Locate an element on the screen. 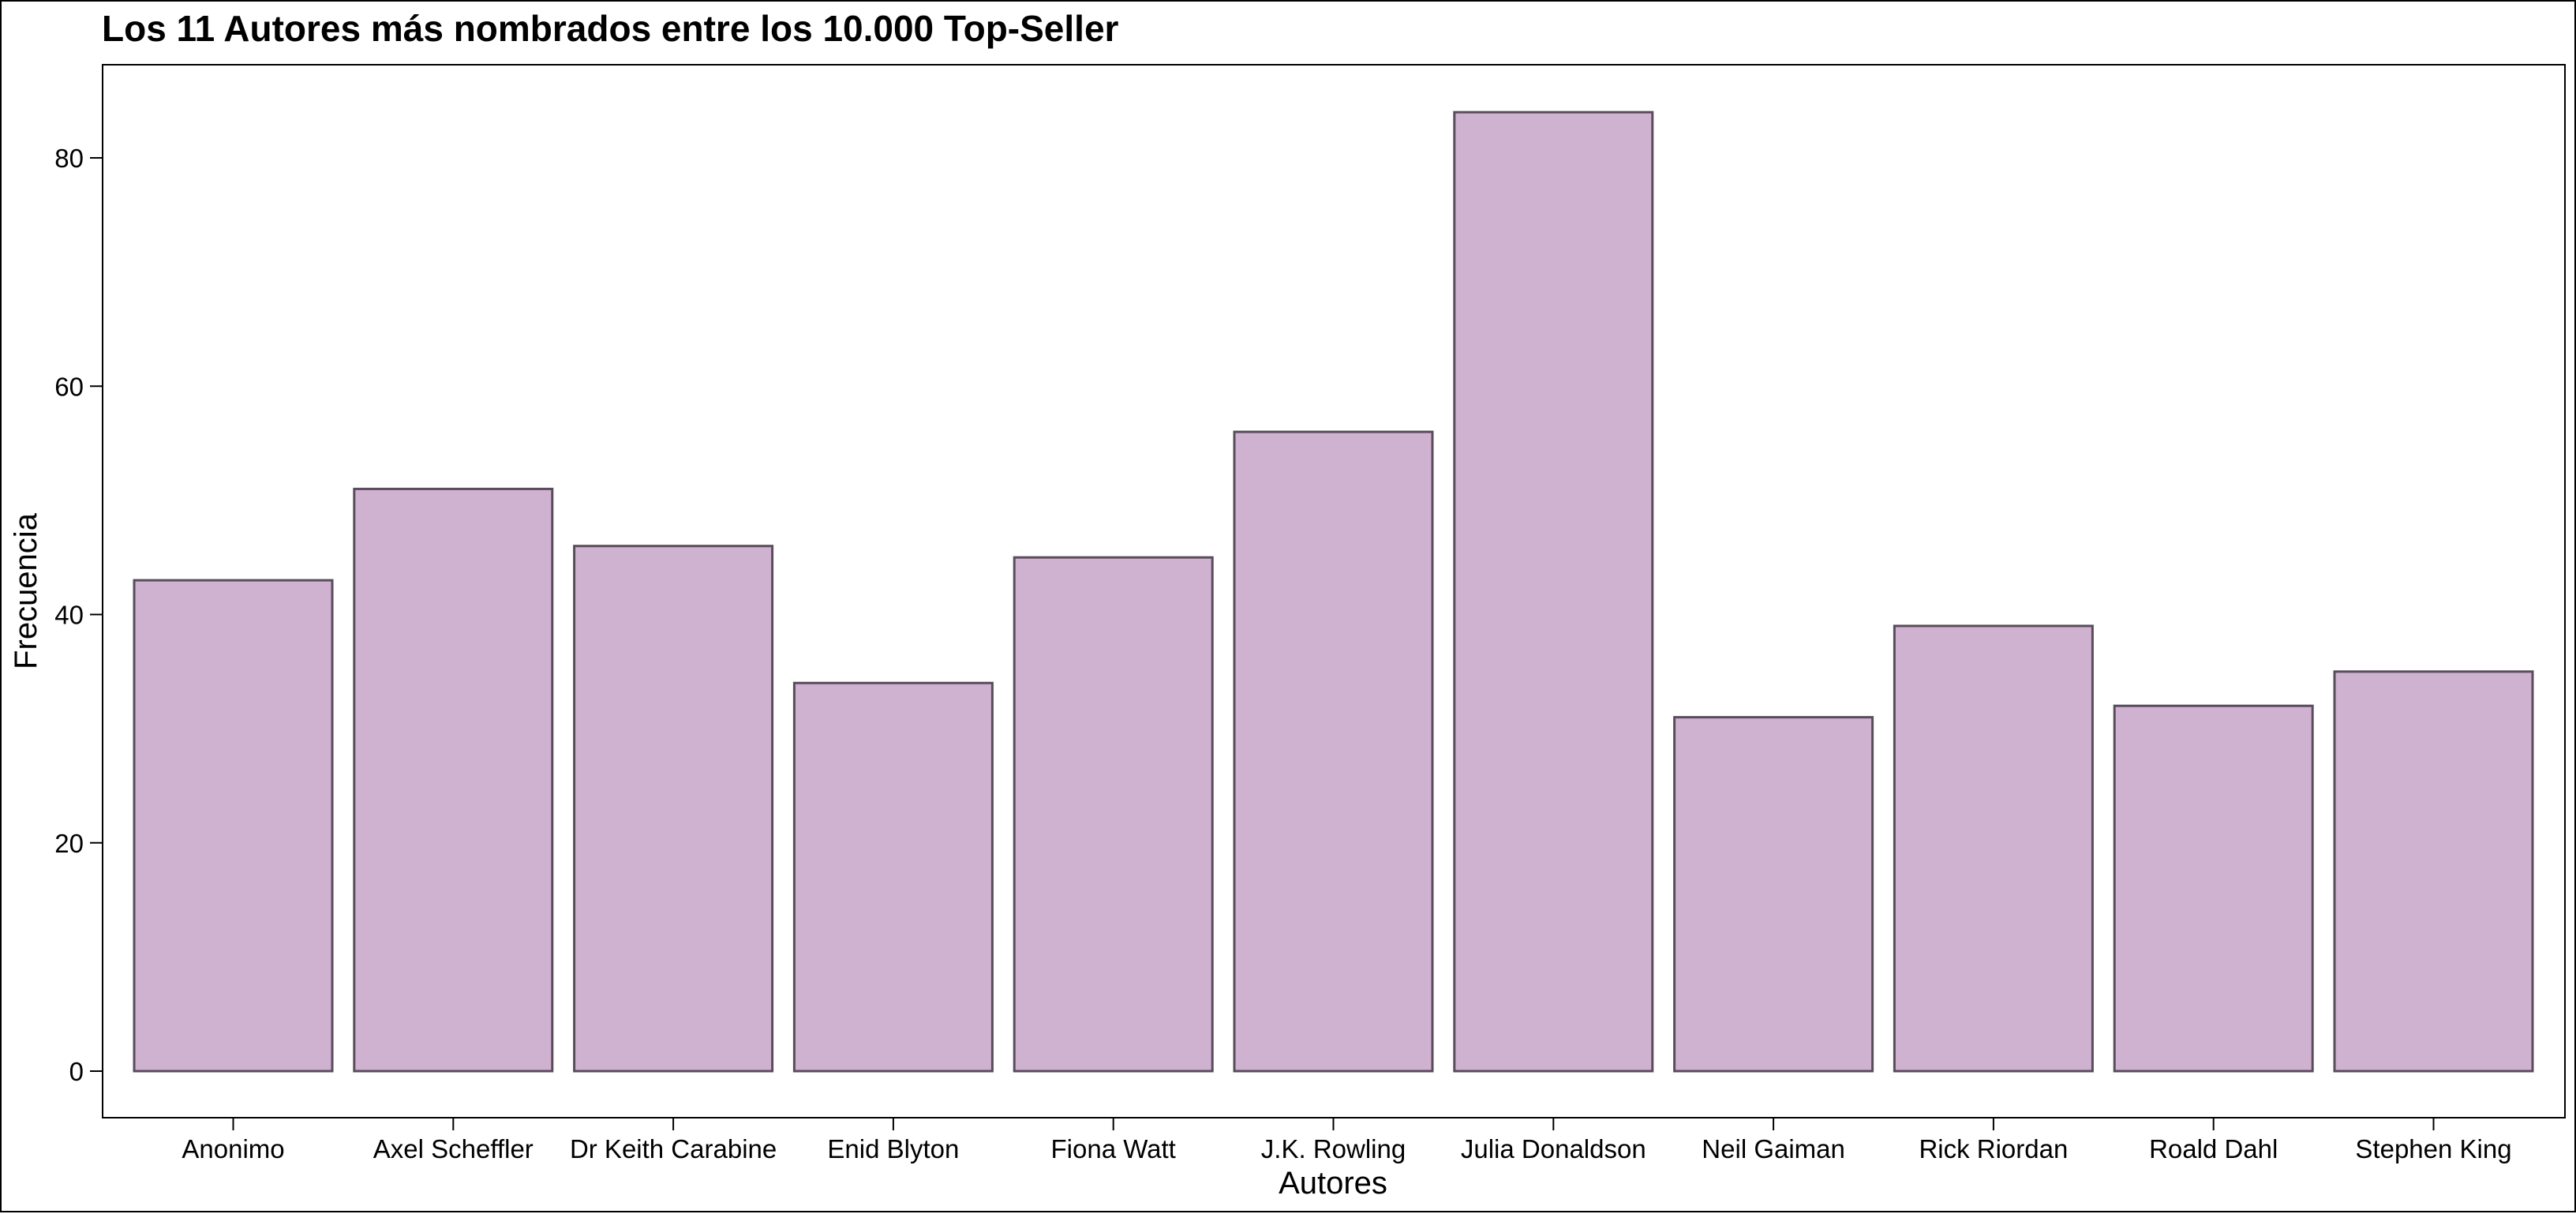  bar-anonimo is located at coordinates (233, 826).